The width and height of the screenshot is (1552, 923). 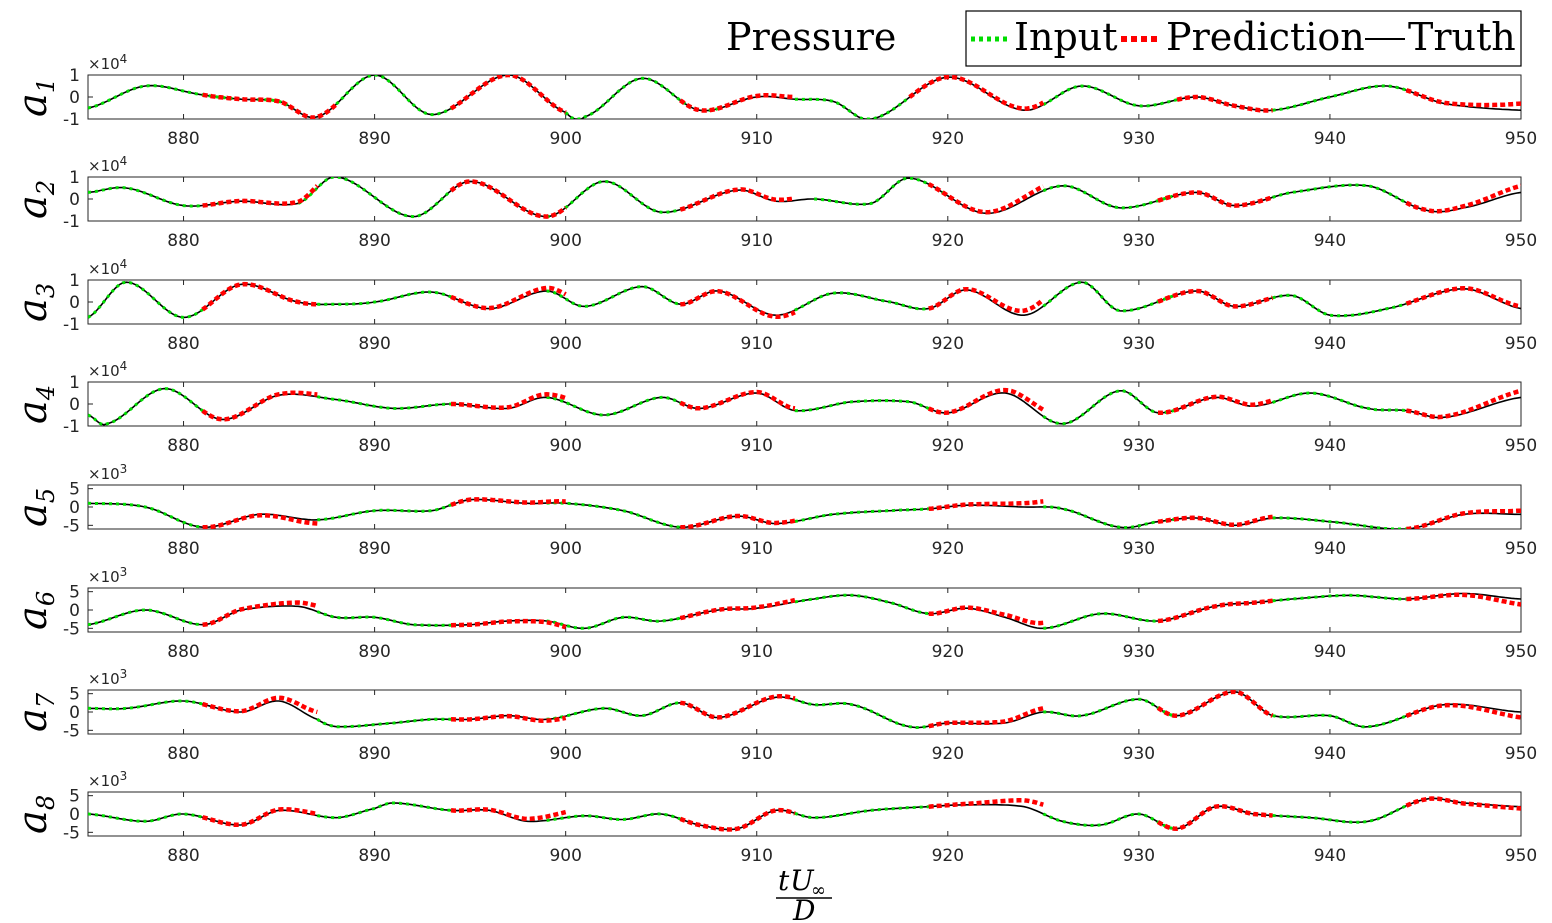 What do you see at coordinates (46, 495) in the screenshot?
I see `mode-label-subscript: 5` at bounding box center [46, 495].